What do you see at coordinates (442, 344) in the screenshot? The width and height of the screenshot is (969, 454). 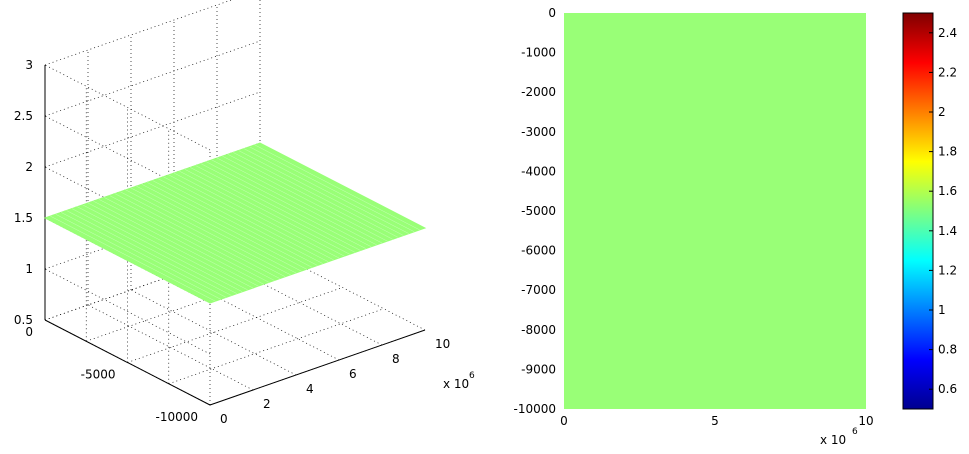 I see `x-tick-label: 10` at bounding box center [442, 344].